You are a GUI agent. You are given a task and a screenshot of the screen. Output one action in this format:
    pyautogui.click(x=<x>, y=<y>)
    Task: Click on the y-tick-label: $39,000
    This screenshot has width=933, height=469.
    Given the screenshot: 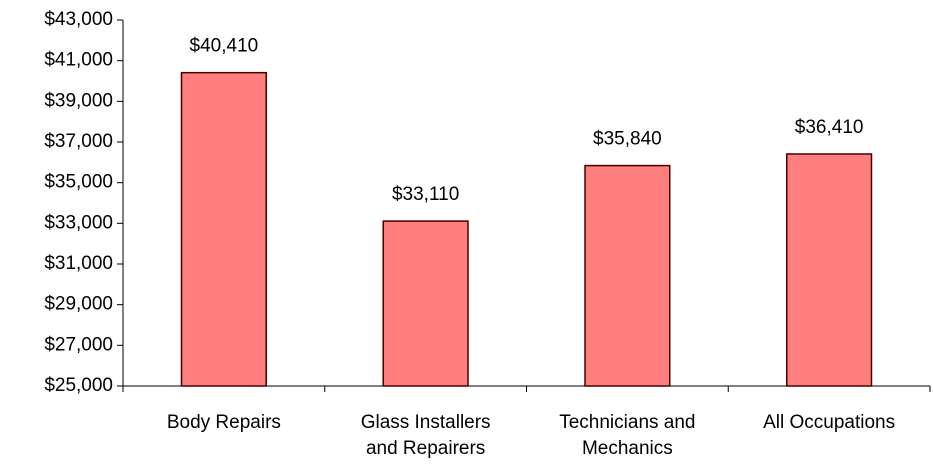 What is the action you would take?
    pyautogui.click(x=78, y=100)
    